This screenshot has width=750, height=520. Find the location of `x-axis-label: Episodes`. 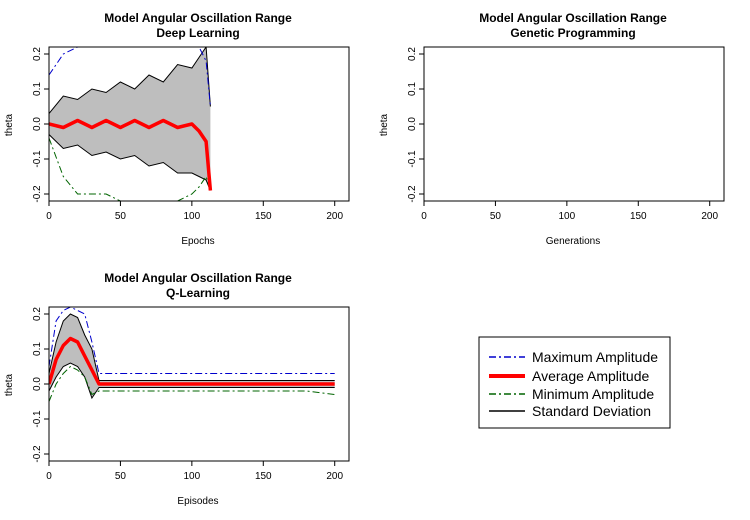

x-axis-label: Episodes is located at coordinates (197, 501).